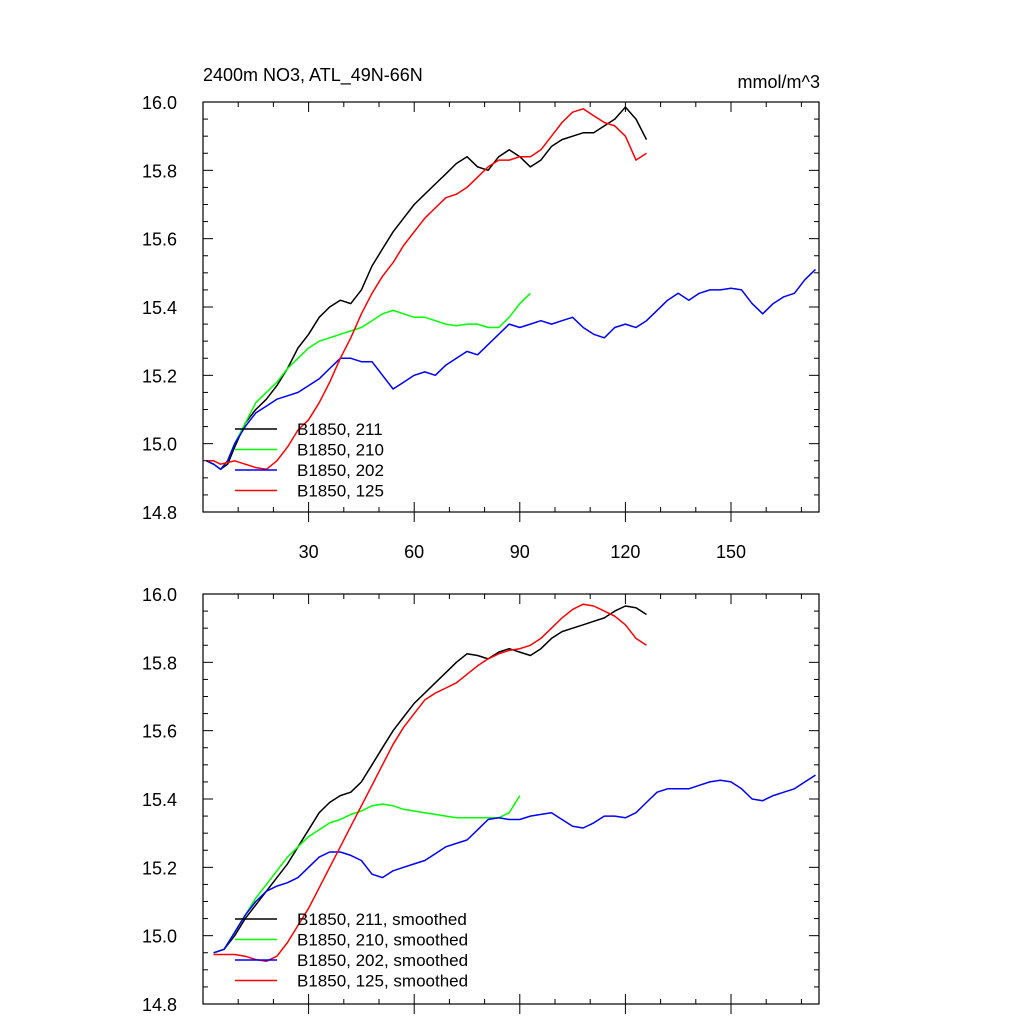 Image resolution: width=1024 pixels, height=1024 pixels. Describe the element at coordinates (731, 552) in the screenshot. I see `x-tick-label: 150` at that location.